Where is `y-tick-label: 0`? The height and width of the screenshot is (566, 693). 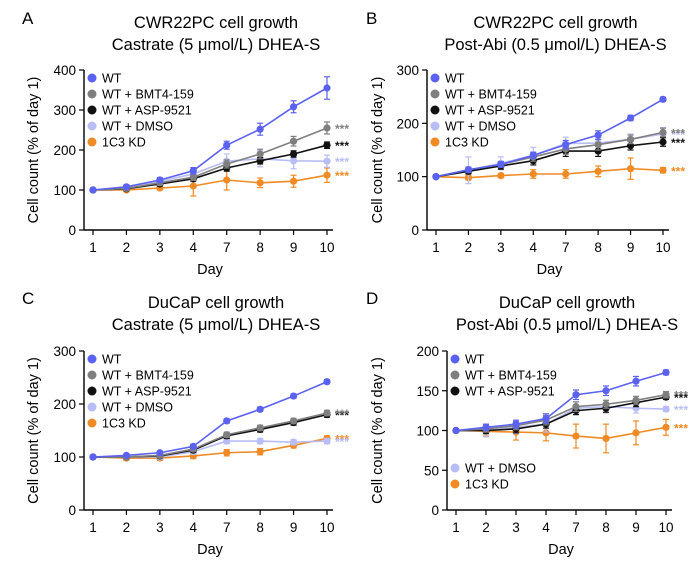
y-tick-label: 0 is located at coordinates (72, 510).